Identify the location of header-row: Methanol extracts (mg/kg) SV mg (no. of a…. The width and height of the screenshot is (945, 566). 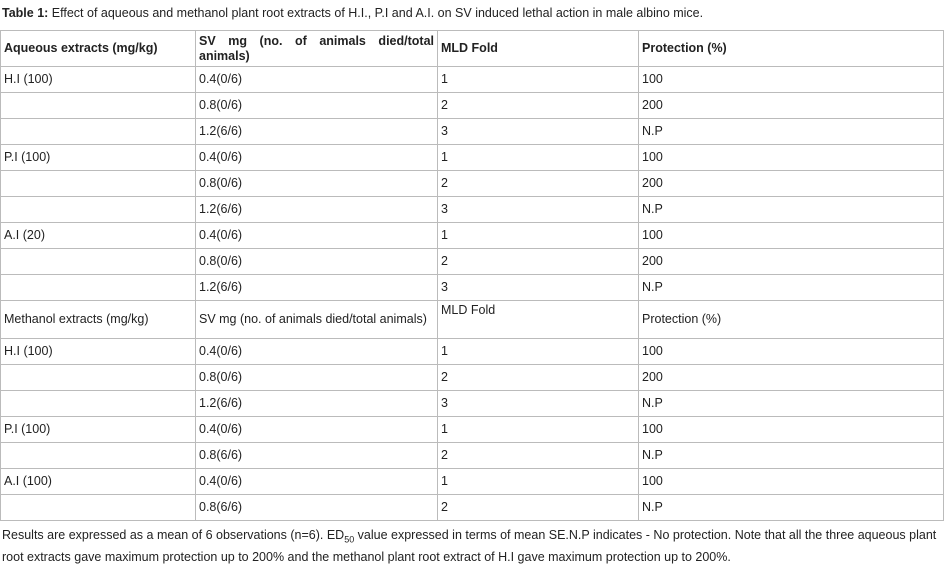
(472, 319).